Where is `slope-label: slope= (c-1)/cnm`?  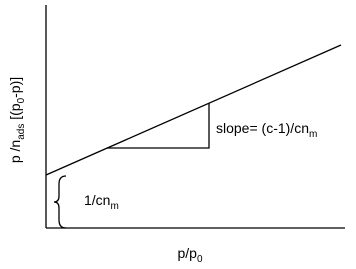
slope-label: slope= (c-1)/cnm is located at coordinates (266, 130).